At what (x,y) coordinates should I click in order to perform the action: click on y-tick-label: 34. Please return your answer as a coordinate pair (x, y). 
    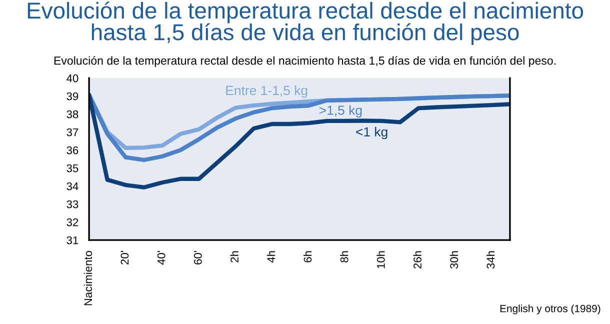
    Looking at the image, I should click on (72, 186).